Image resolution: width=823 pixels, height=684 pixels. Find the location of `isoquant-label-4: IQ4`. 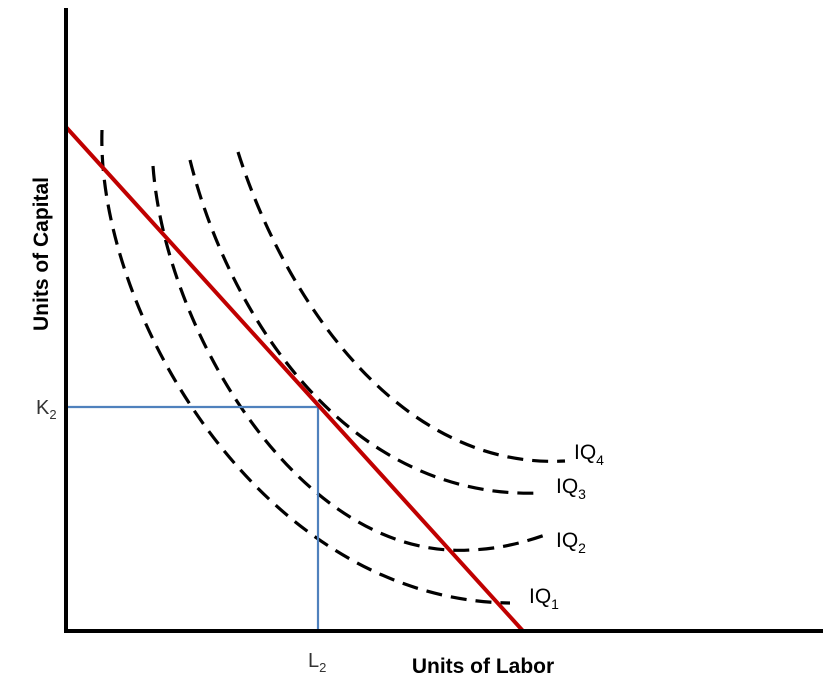

isoquant-label-4: IQ4 is located at coordinates (589, 454).